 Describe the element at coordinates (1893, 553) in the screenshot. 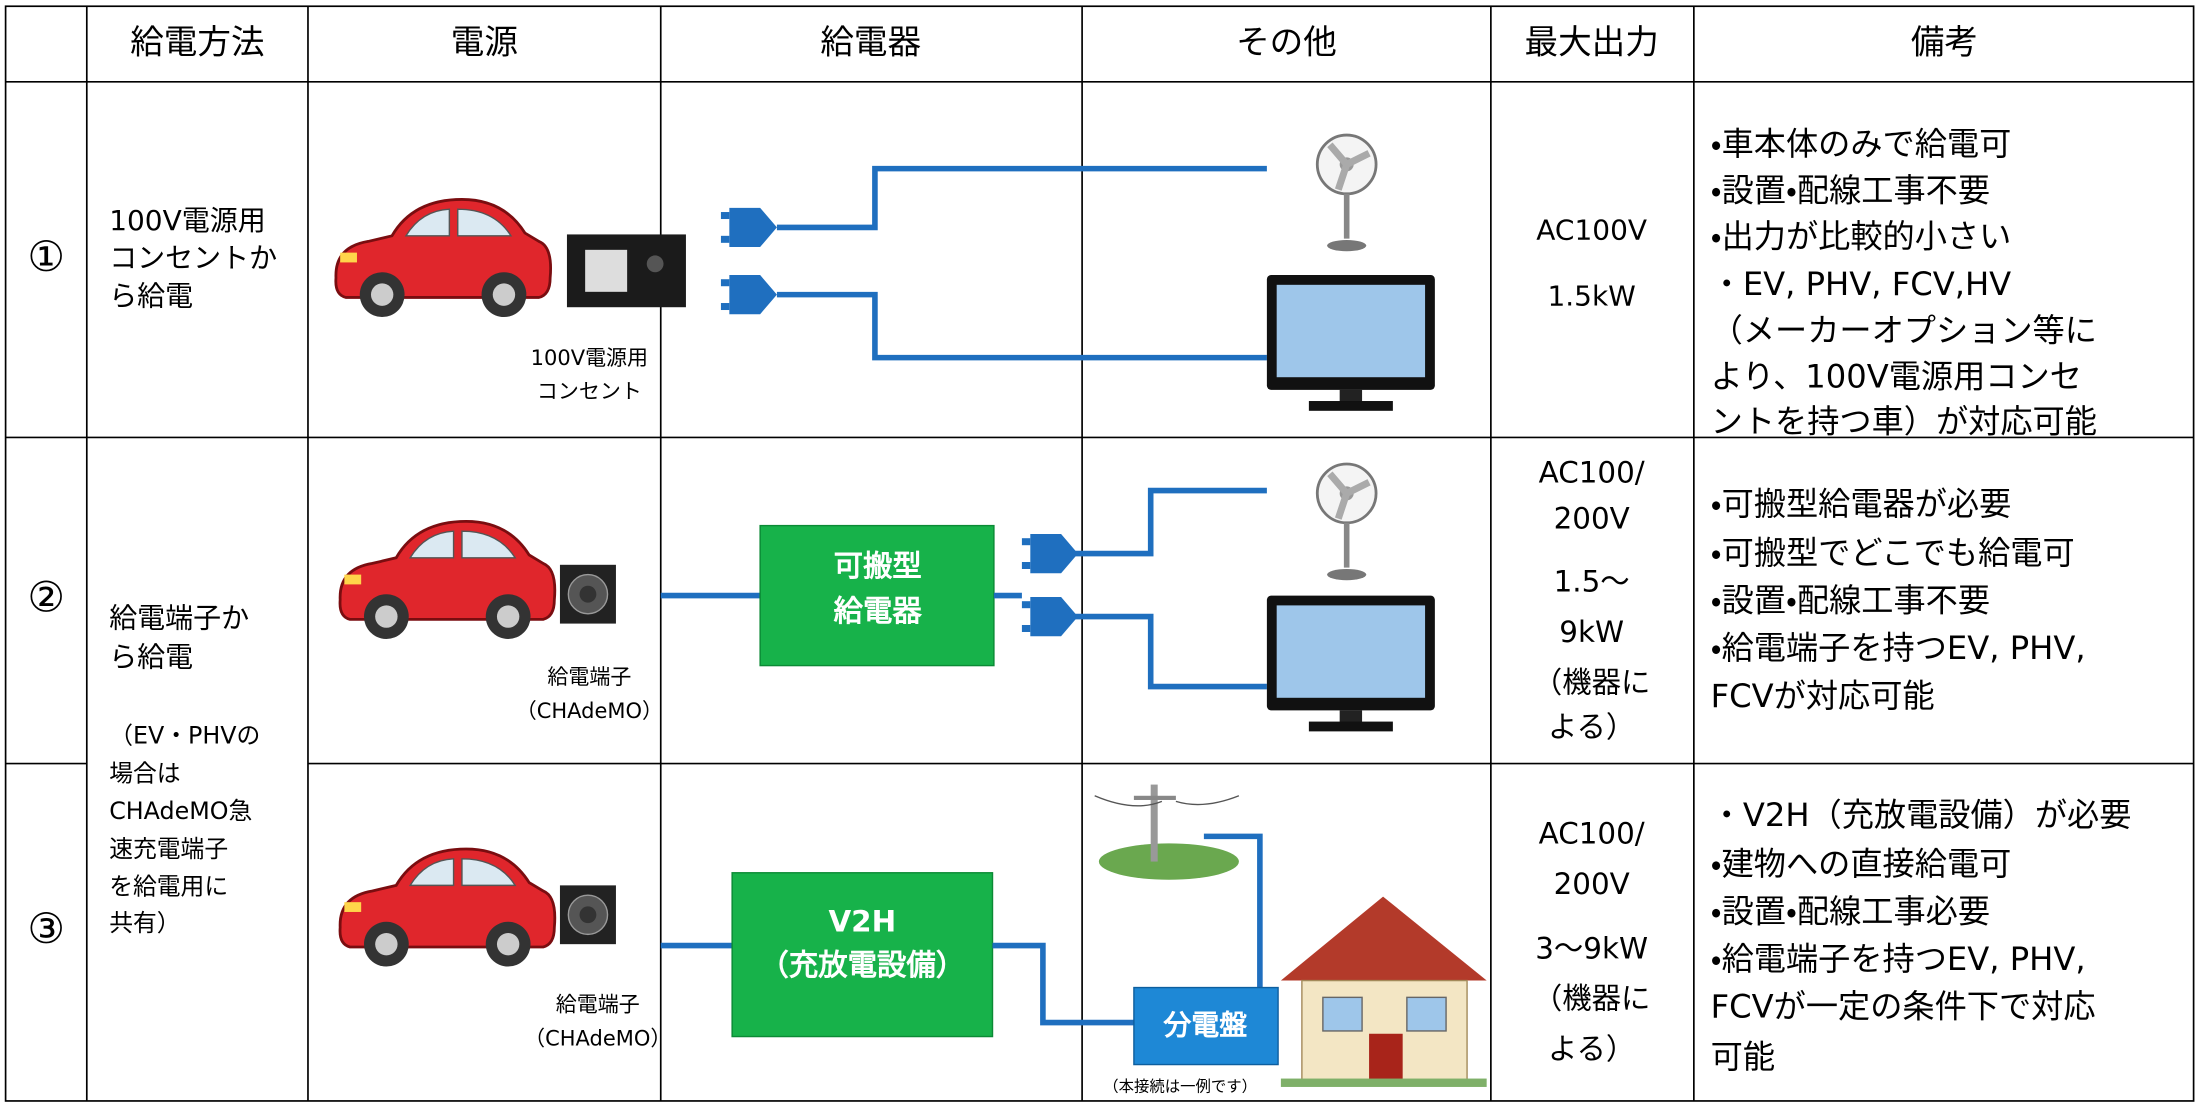

I see `note-text: ・可搬型でどこでも給電可` at that location.